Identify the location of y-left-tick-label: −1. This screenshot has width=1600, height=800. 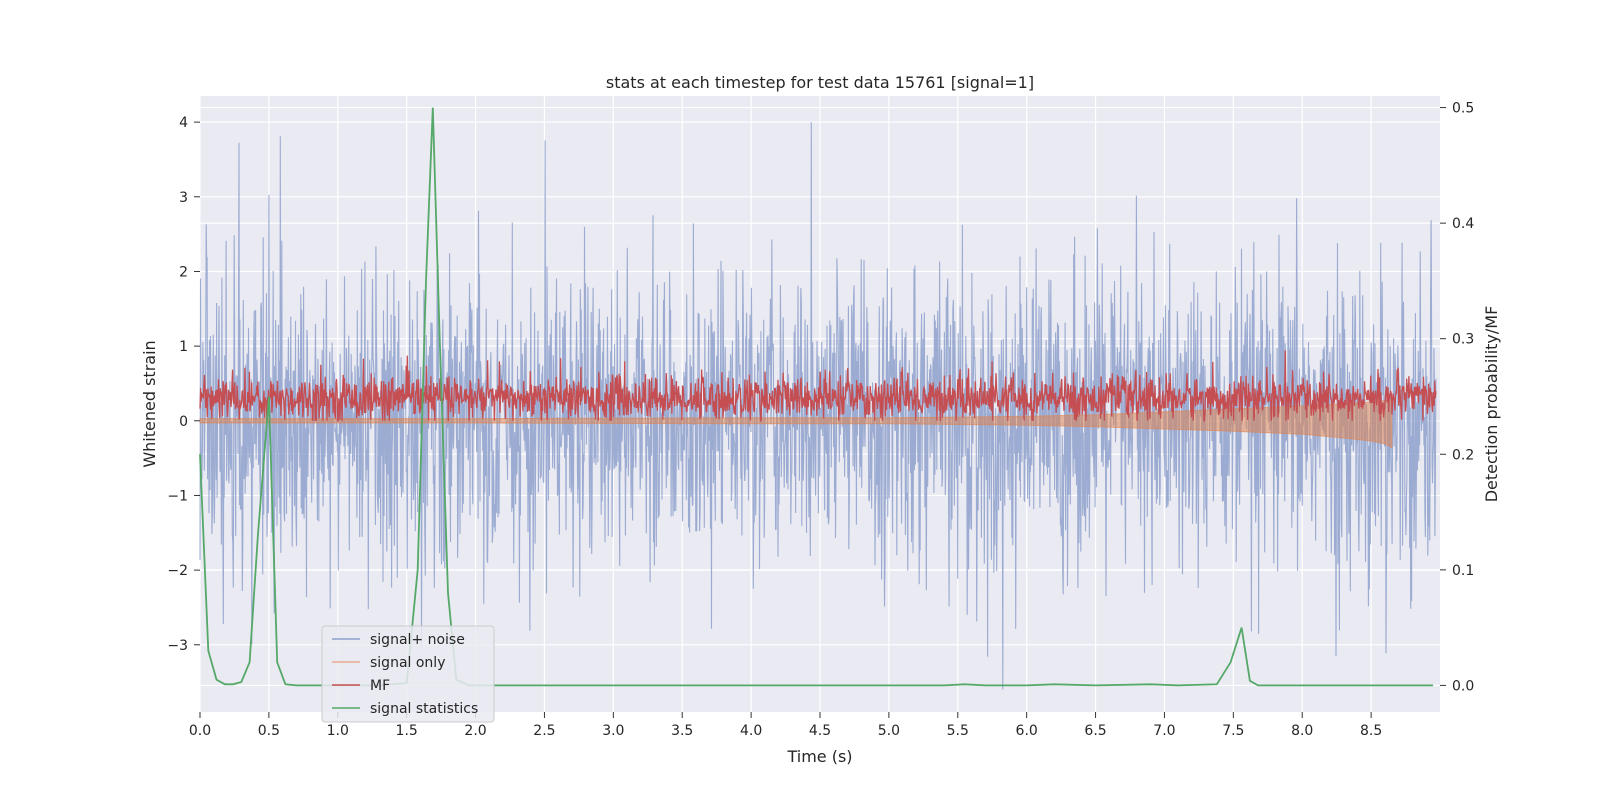
(177, 496).